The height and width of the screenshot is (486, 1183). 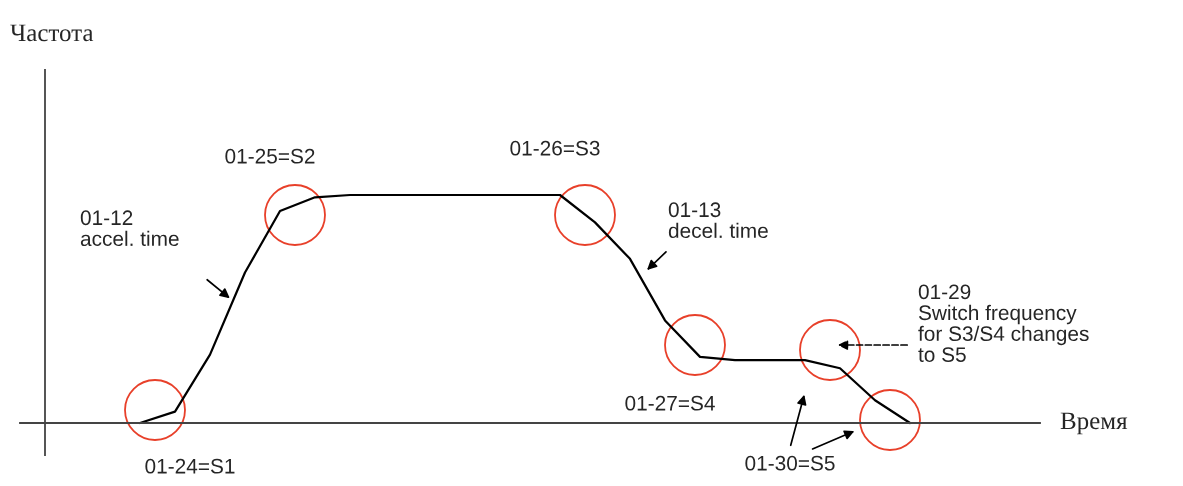 I want to click on text: 01-26=S3, so click(x=555, y=148).